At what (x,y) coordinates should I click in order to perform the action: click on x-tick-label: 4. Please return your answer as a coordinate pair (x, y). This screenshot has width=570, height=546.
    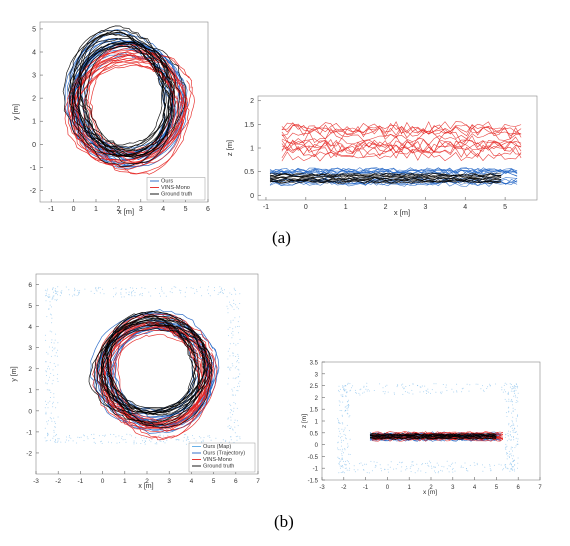
    Looking at the image, I should click on (163, 209).